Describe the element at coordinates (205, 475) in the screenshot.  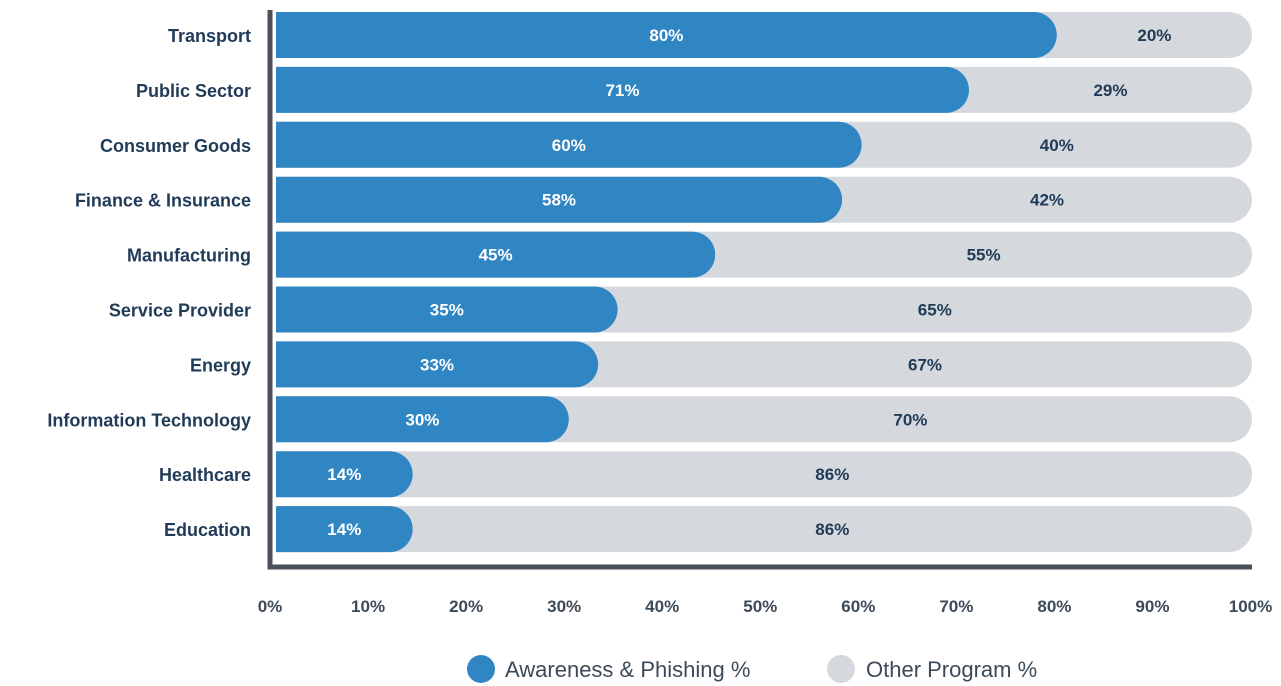
I see `category-label-healthcare: Healthcare` at that location.